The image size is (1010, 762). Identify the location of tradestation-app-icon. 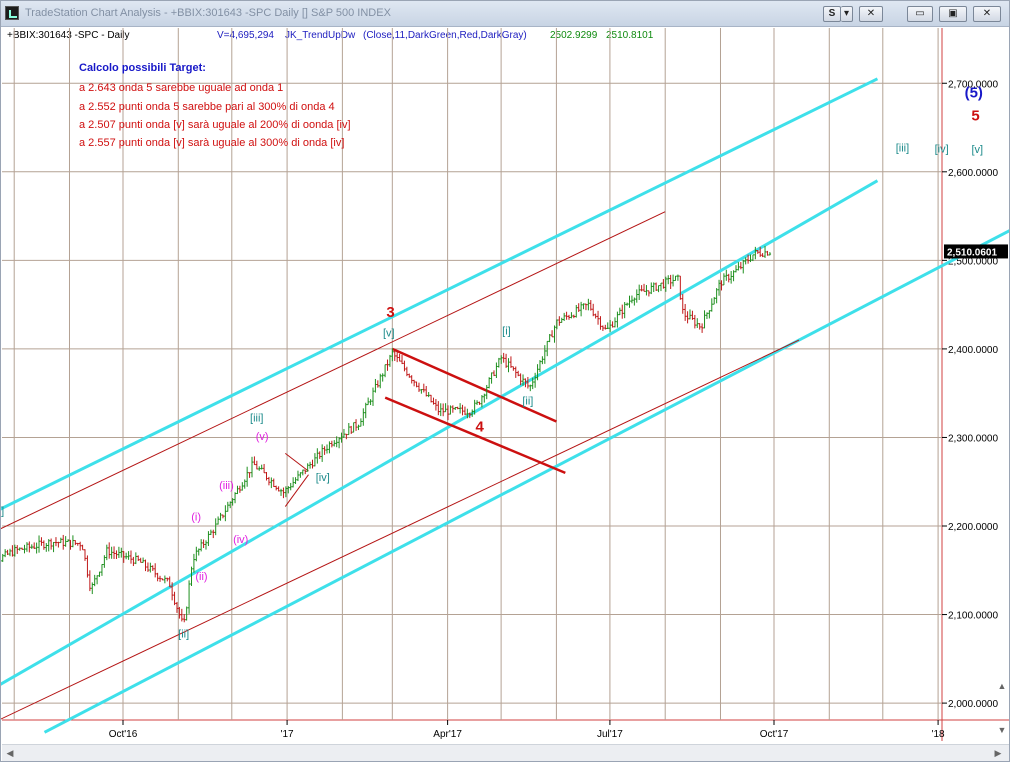
(12, 13).